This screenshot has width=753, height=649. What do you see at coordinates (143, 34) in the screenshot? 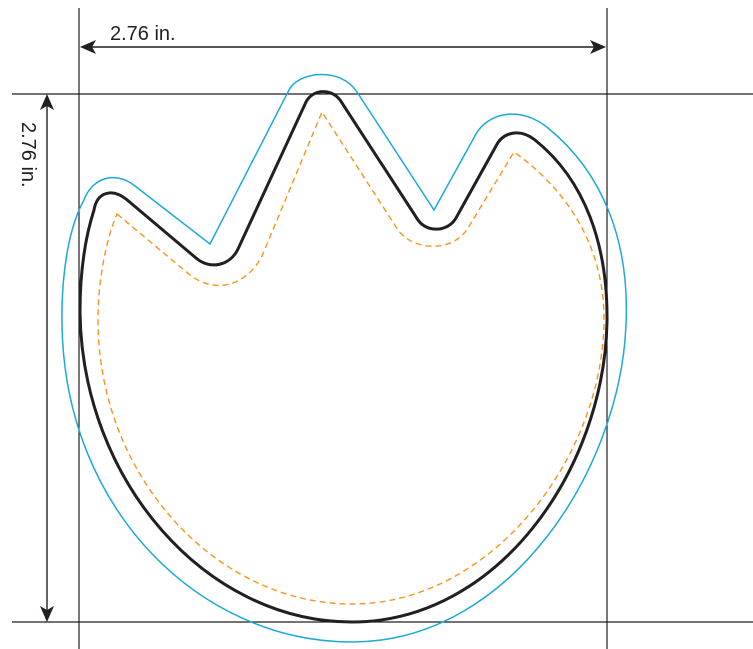
I see `width-dimension-label: 2.76 in.` at bounding box center [143, 34].